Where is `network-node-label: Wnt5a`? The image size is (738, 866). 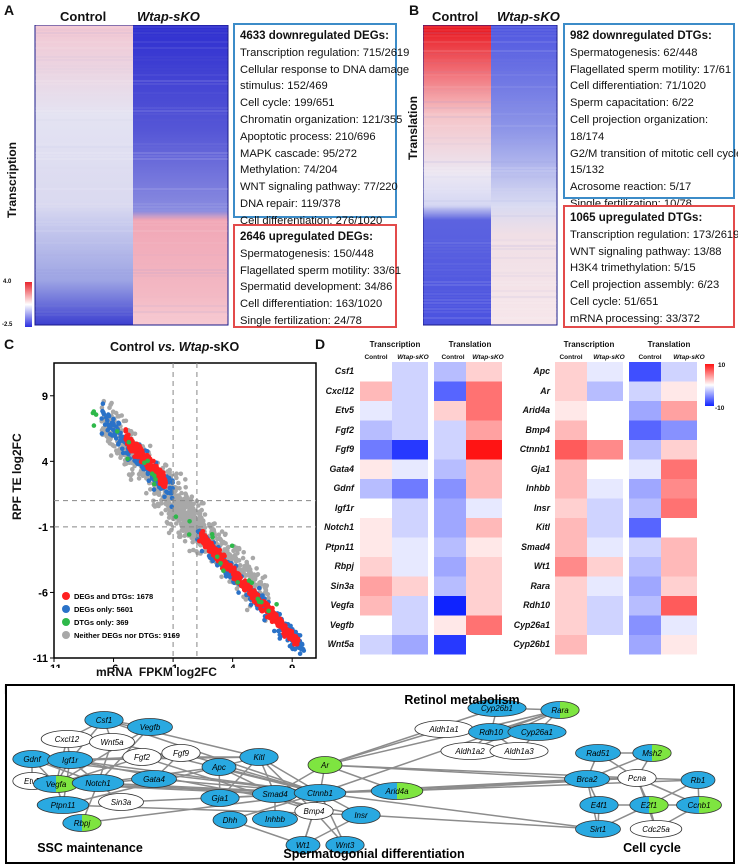 network-node-label: Wnt5a is located at coordinates (112, 742).